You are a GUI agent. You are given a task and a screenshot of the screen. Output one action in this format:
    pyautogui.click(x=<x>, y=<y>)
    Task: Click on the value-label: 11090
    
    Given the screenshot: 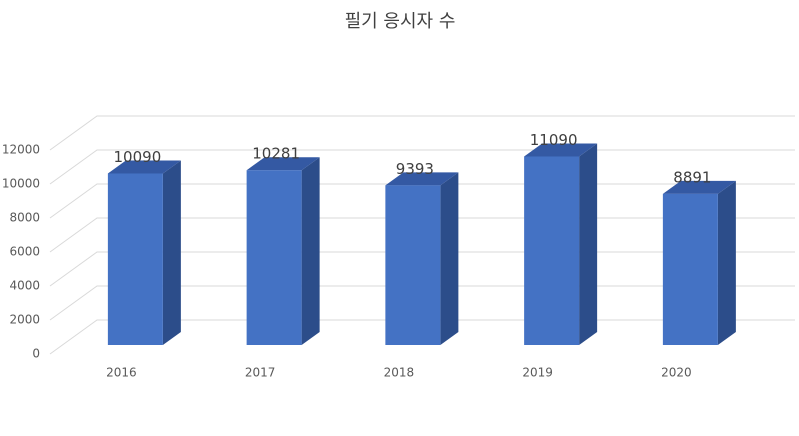 What is the action you would take?
    pyautogui.click(x=554, y=140)
    